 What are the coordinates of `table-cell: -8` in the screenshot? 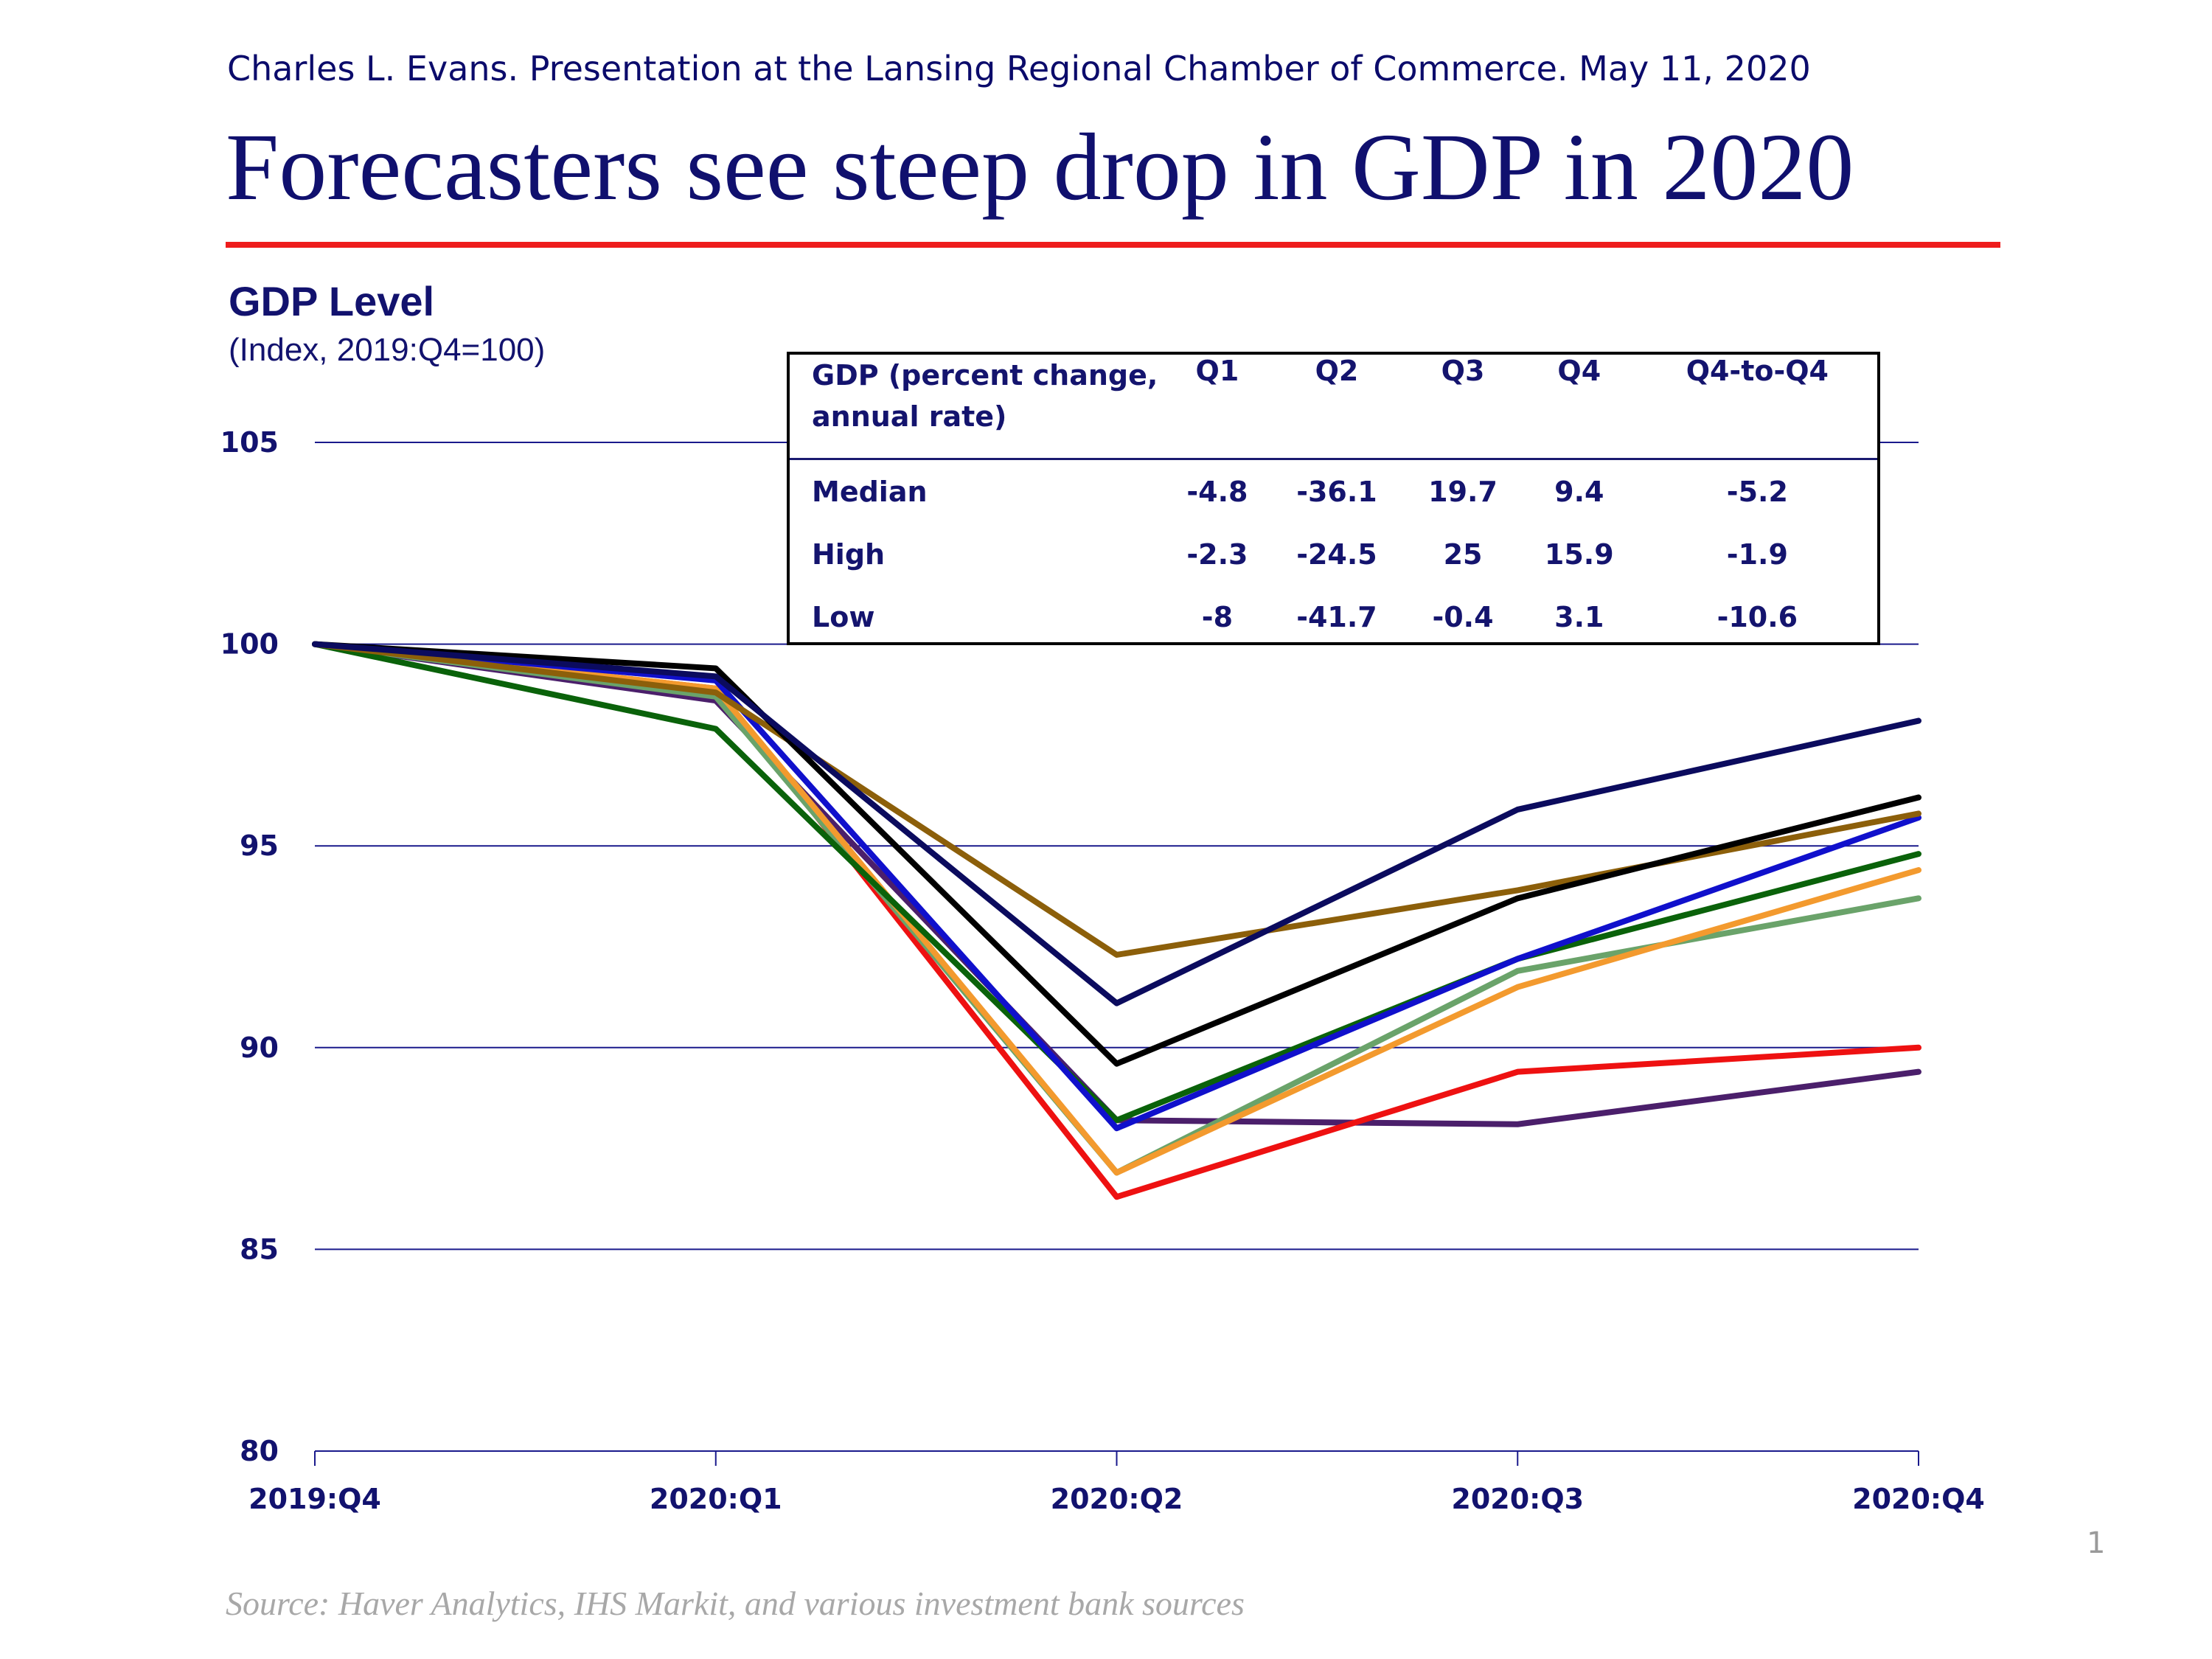 It's located at (1217, 616).